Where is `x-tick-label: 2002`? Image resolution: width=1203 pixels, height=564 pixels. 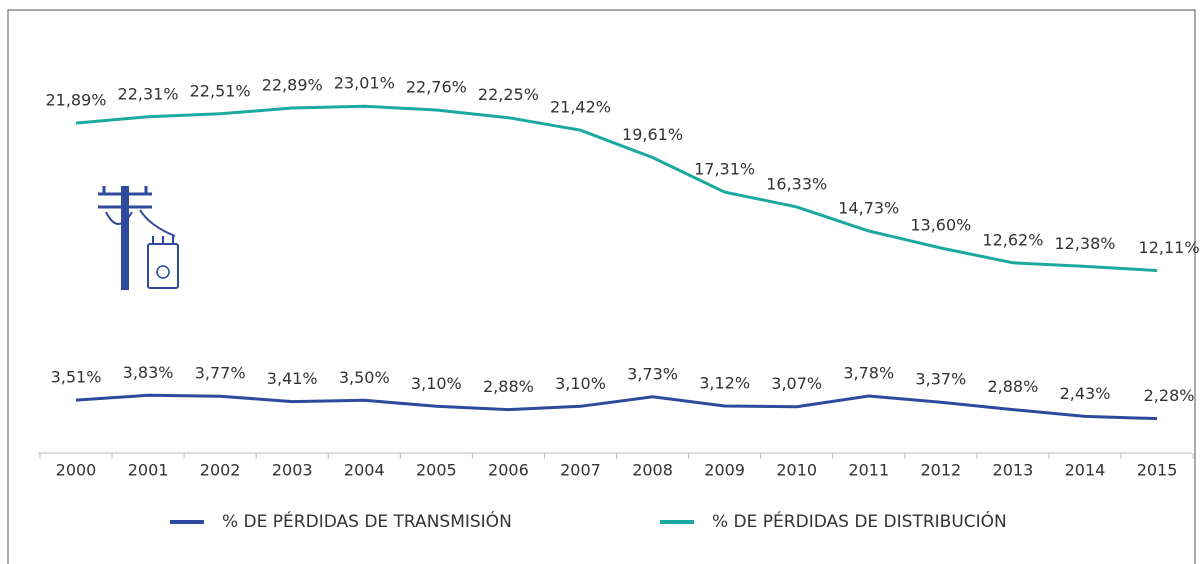
x-tick-label: 2002 is located at coordinates (220, 470).